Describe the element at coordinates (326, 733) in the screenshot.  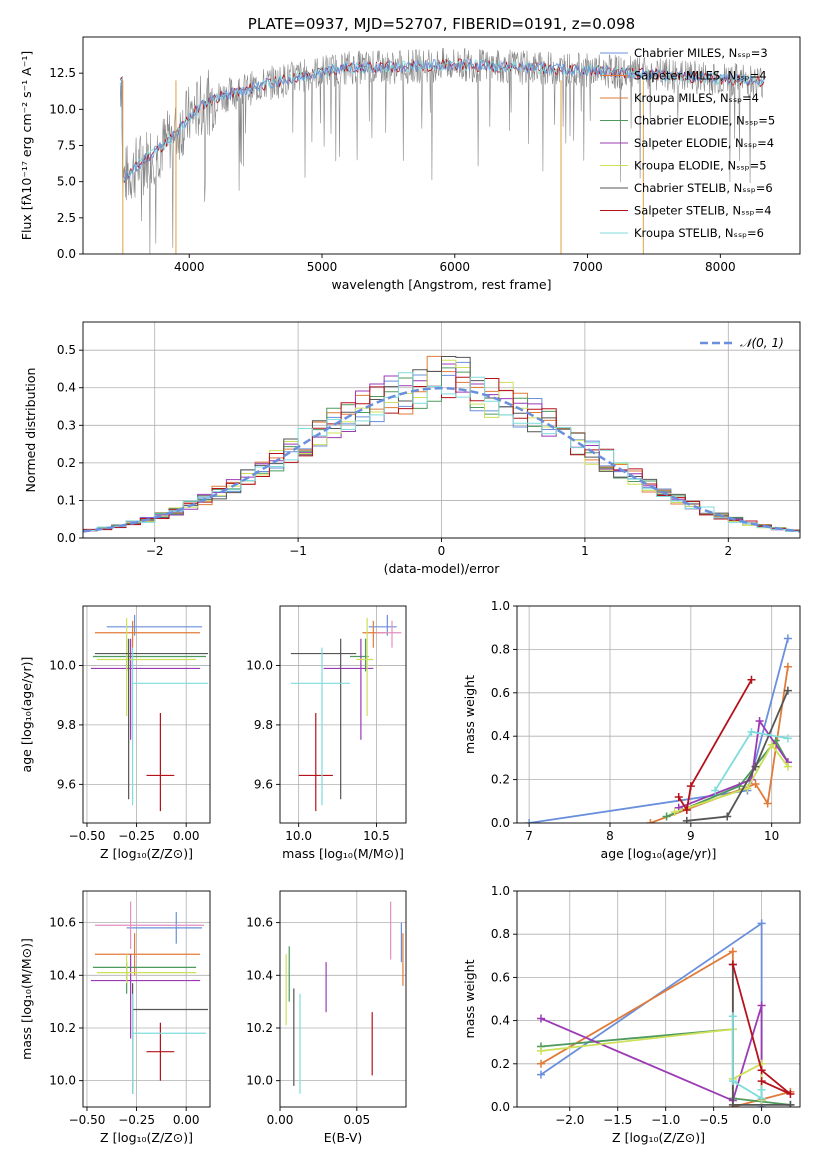
I see `panel-age-vs-mass: 10.0 10.5 9.6 9.8 10.0 mass [log₁₀(M/M⊙)]` at that location.